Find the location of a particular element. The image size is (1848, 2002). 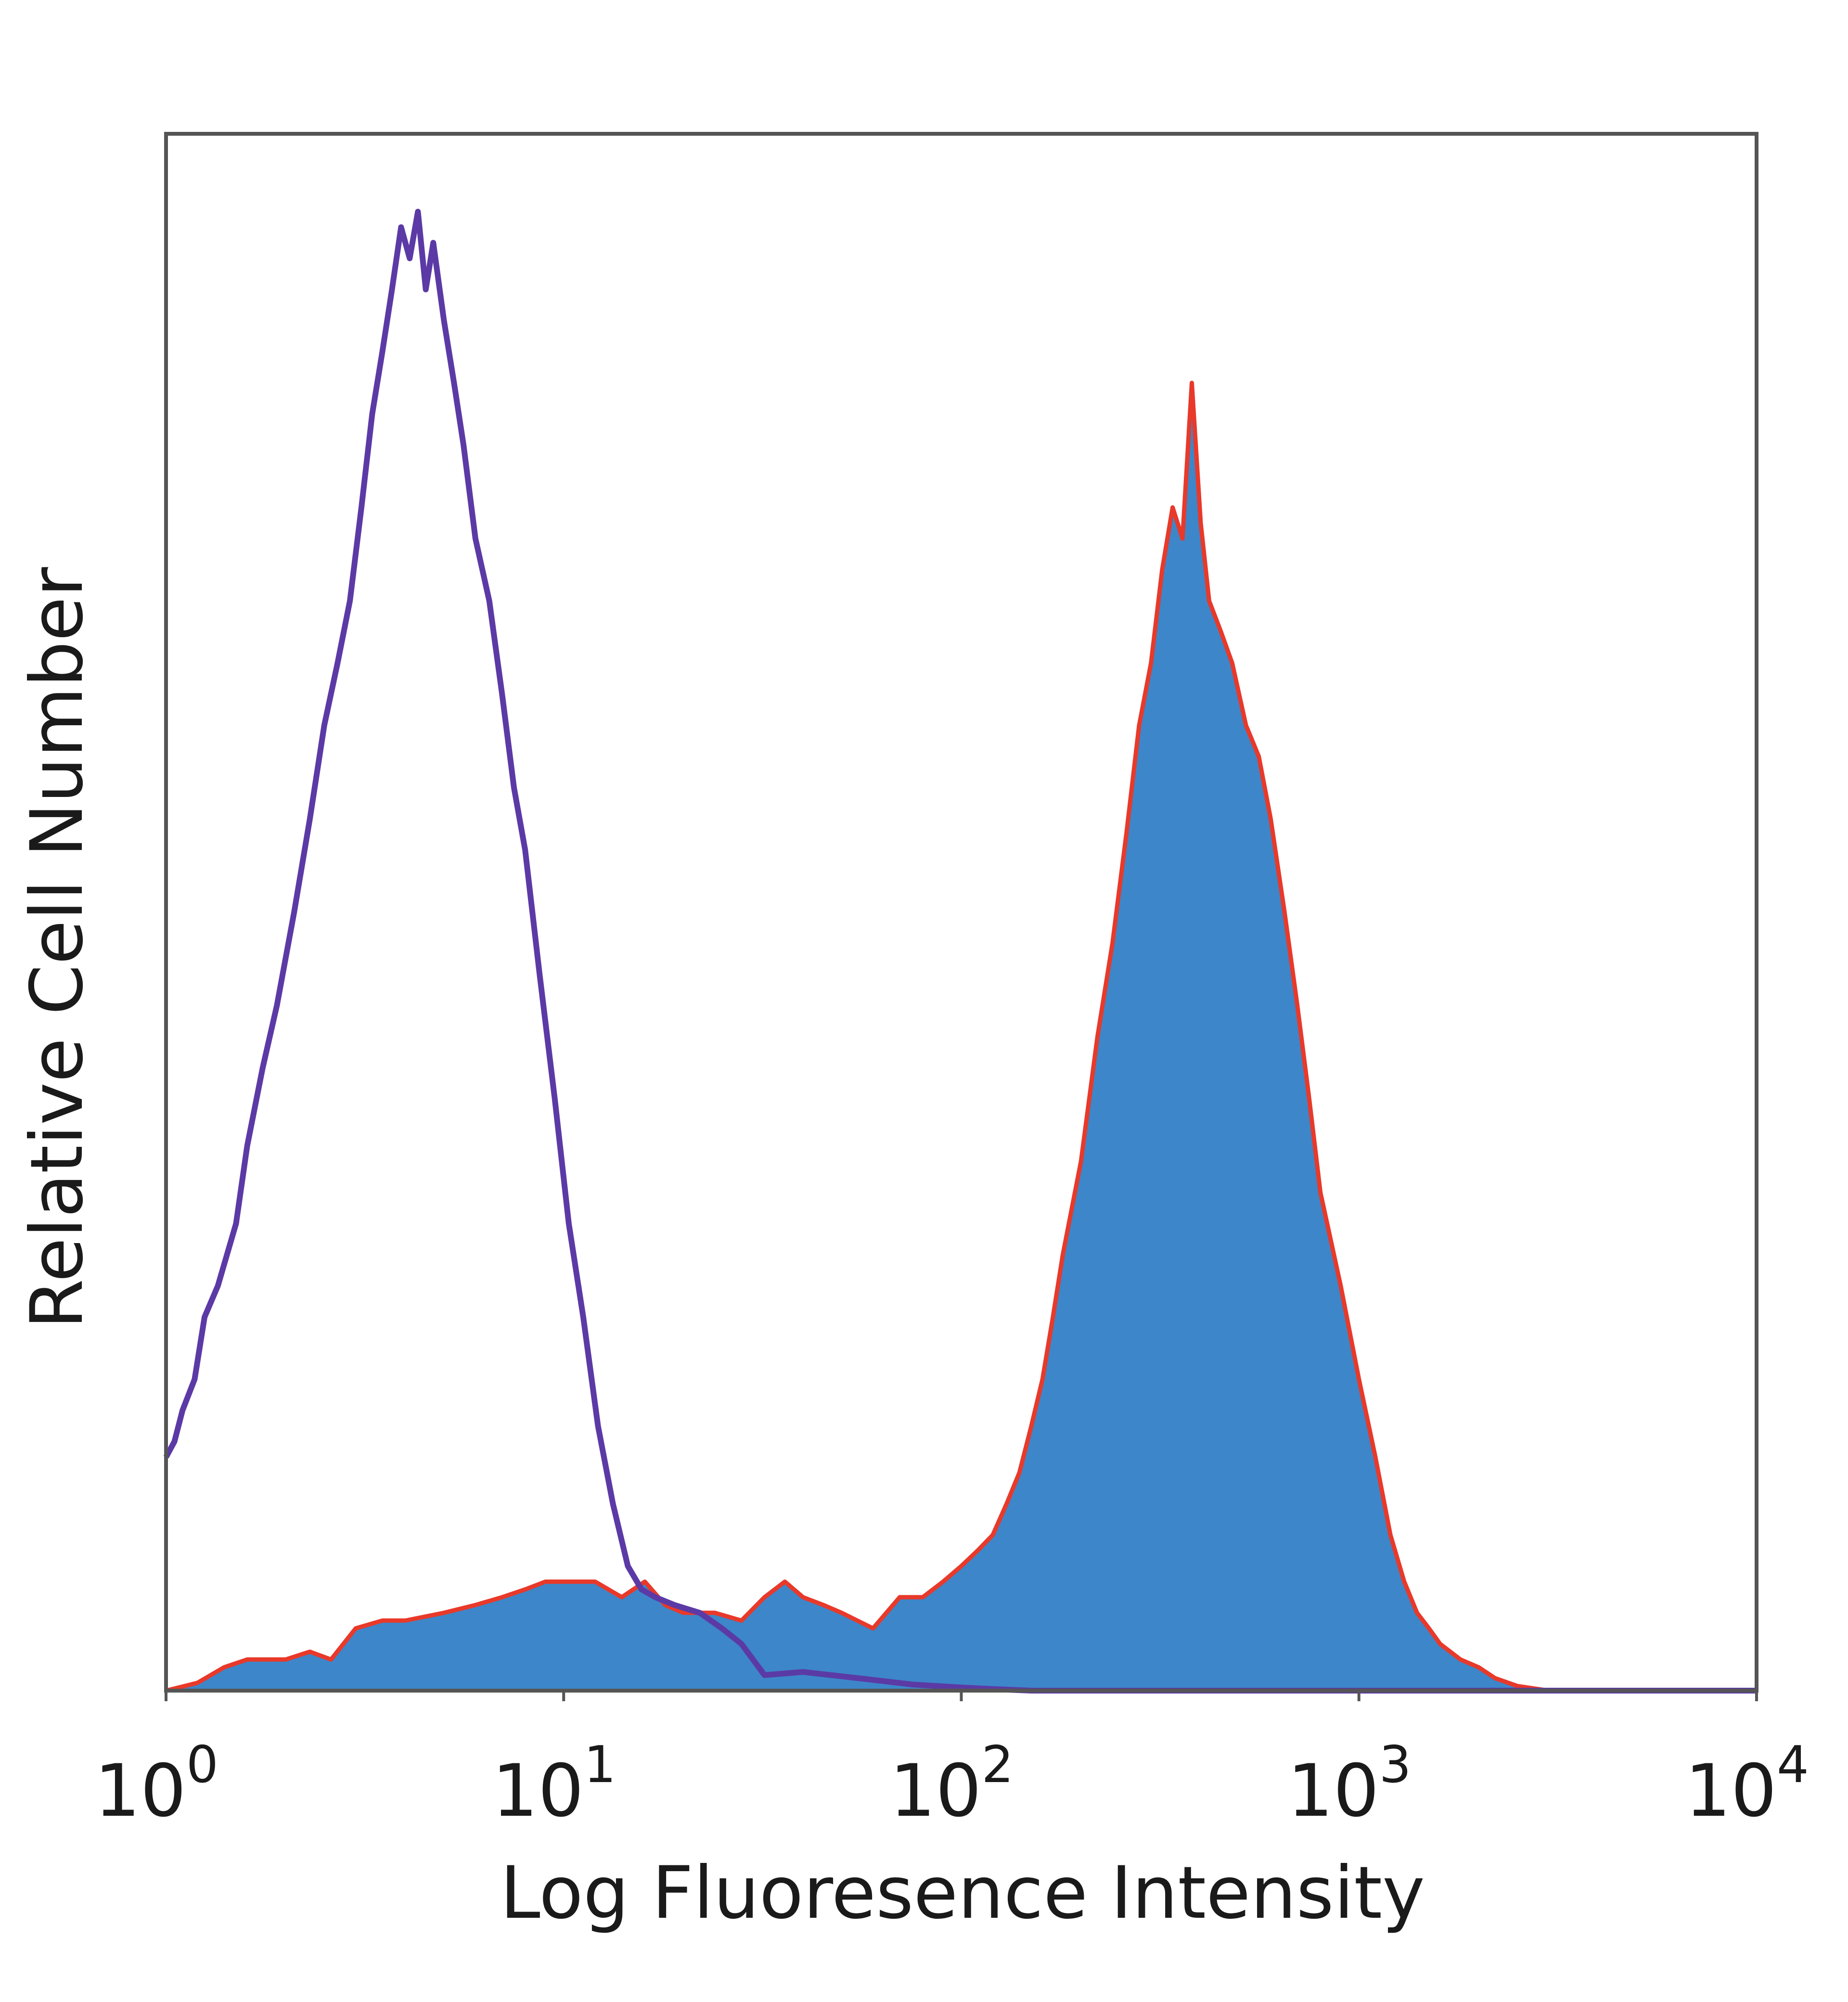

x-tick-label: 10⁴ is located at coordinates (1747, 1784).